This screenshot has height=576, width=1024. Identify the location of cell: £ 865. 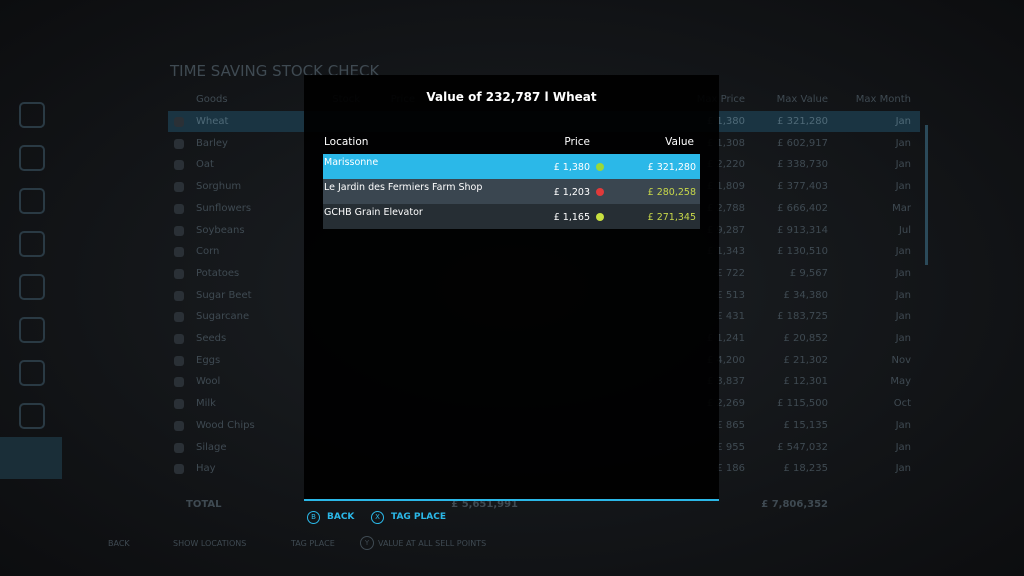
(730, 425).